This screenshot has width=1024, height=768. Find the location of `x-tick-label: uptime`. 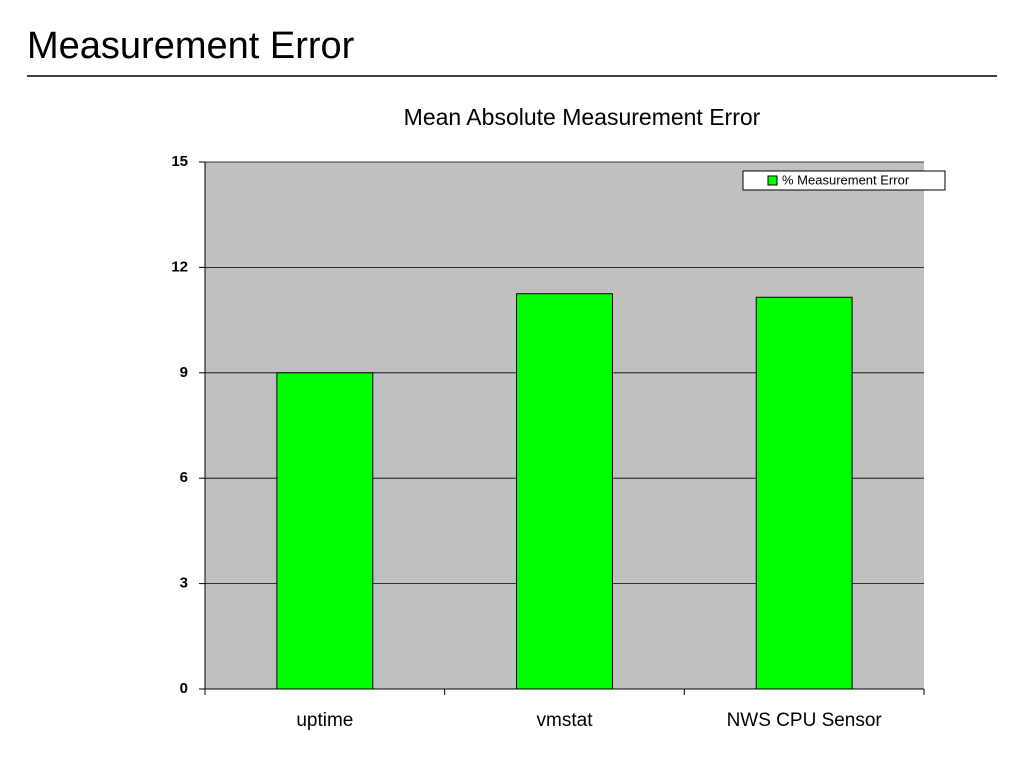

x-tick-label: uptime is located at coordinates (324, 720).